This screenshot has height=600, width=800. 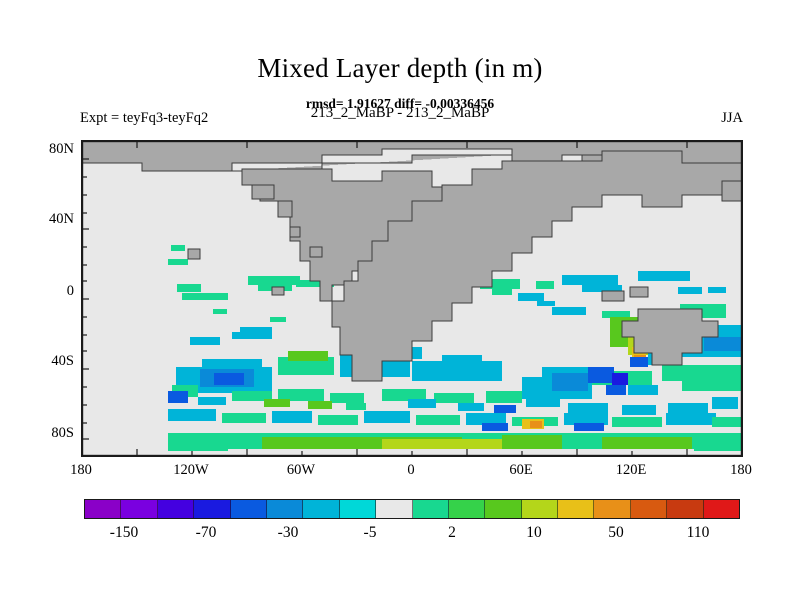 I want to click on x-tick-label-120e: 120E, so click(x=631, y=470).